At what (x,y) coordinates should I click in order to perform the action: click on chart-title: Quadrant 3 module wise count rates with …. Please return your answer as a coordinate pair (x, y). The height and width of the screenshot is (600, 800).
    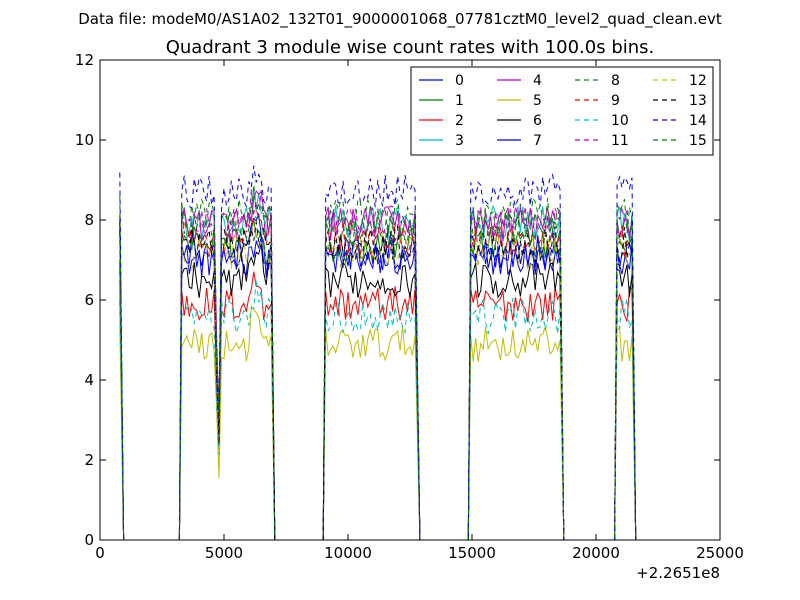
    Looking at the image, I should click on (410, 47).